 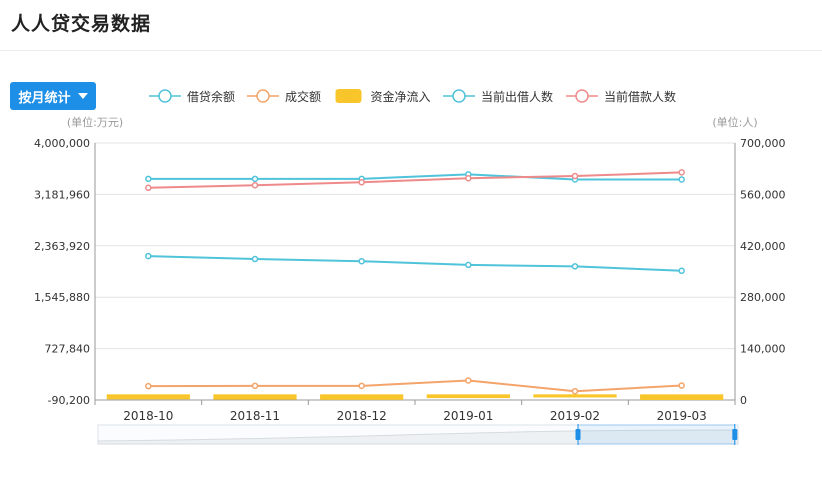 What do you see at coordinates (81, 24) in the screenshot?
I see `page-title: 人人贷交易数据` at bounding box center [81, 24].